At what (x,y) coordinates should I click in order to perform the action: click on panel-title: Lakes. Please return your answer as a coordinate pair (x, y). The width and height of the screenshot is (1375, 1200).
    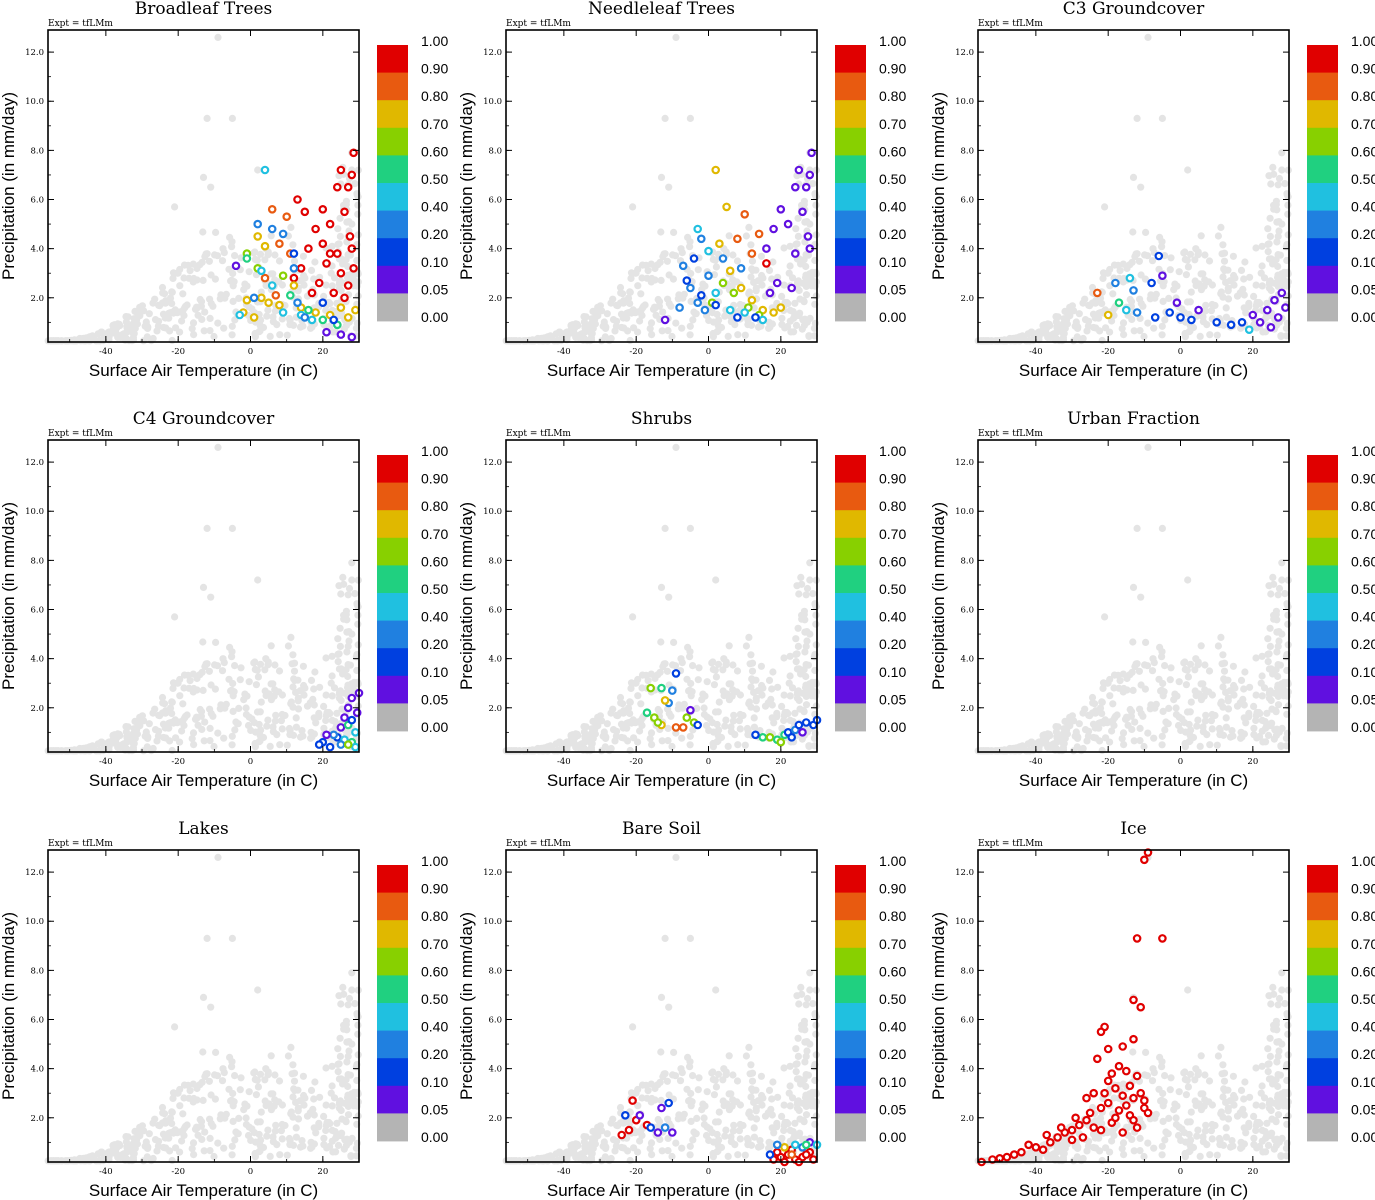
    Looking at the image, I should click on (203, 829).